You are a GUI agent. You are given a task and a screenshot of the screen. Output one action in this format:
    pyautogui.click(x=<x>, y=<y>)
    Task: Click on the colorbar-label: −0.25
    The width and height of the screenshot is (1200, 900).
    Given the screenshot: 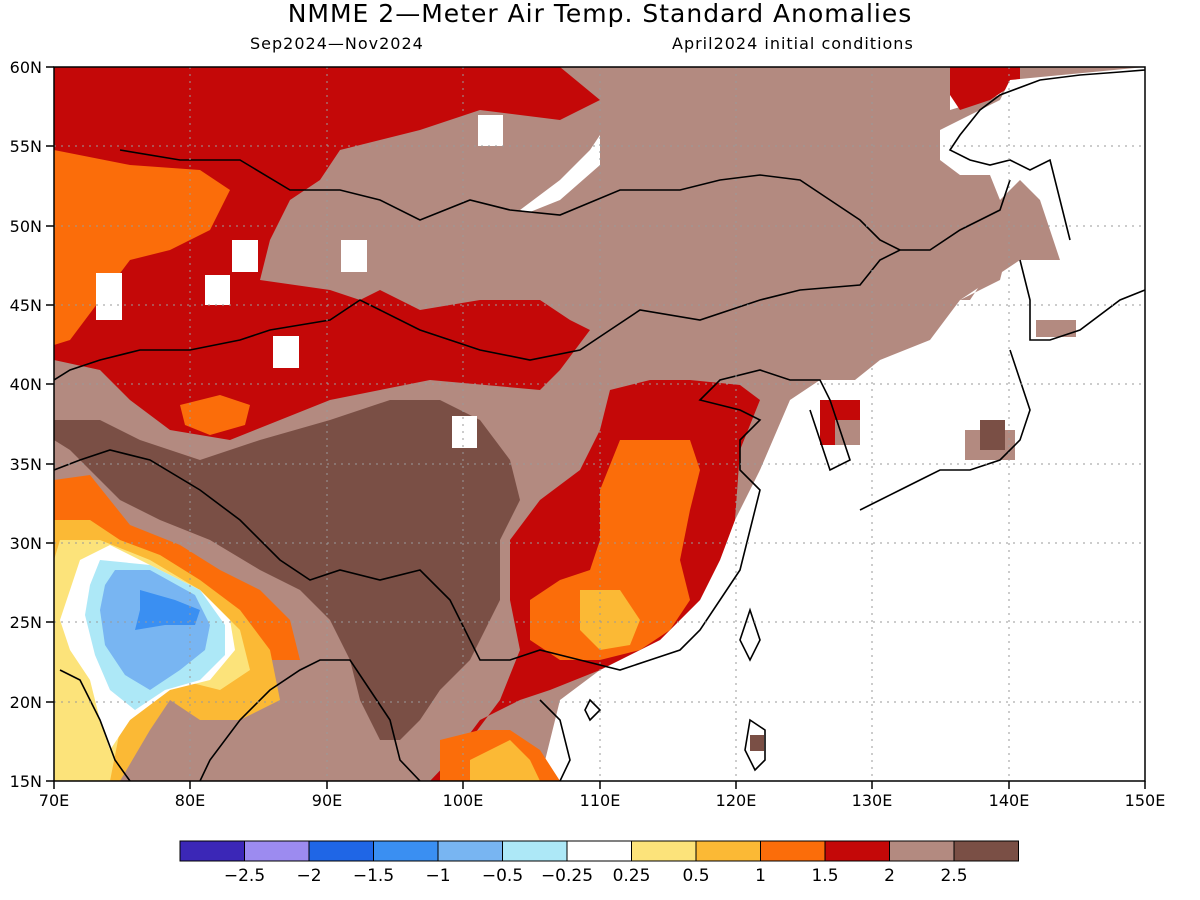 What is the action you would take?
    pyautogui.click(x=567, y=876)
    